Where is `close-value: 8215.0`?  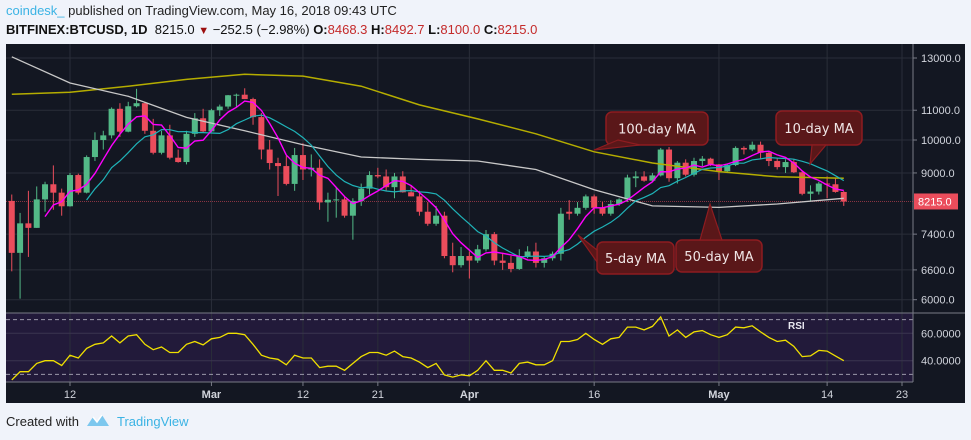
close-value: 8215.0 is located at coordinates (517, 29).